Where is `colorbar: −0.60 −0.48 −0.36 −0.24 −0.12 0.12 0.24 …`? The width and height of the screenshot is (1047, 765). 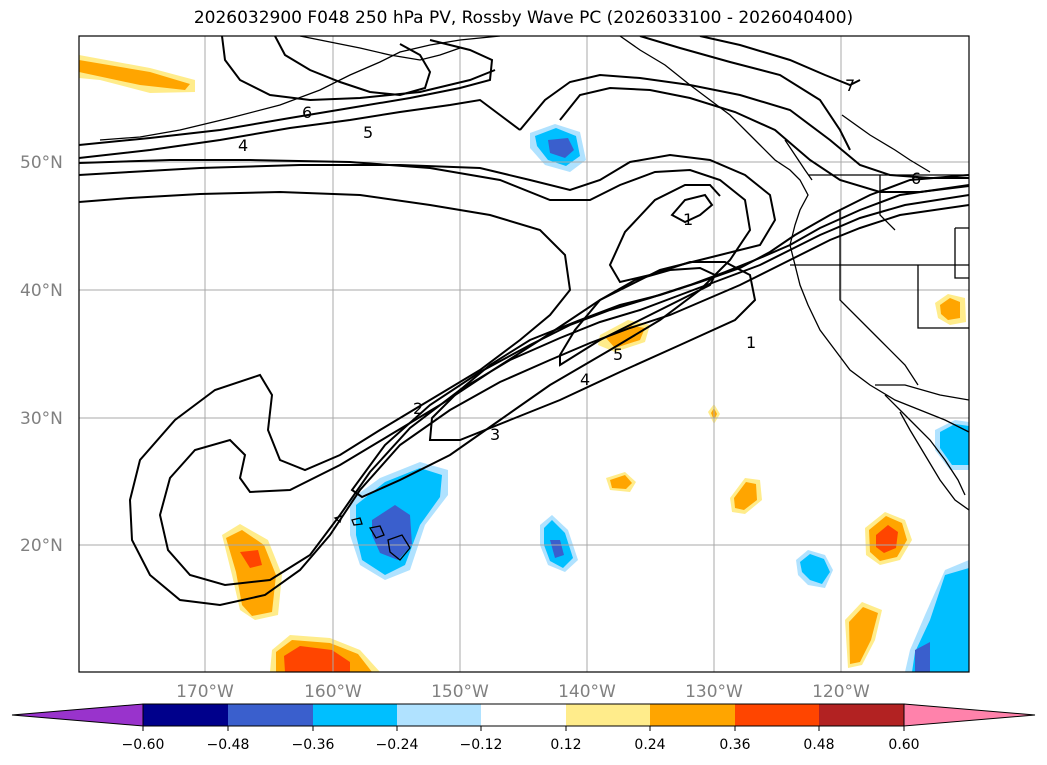 colorbar: −0.60 −0.48 −0.36 −0.24 −0.12 0.12 0.24 … is located at coordinates (523, 728).